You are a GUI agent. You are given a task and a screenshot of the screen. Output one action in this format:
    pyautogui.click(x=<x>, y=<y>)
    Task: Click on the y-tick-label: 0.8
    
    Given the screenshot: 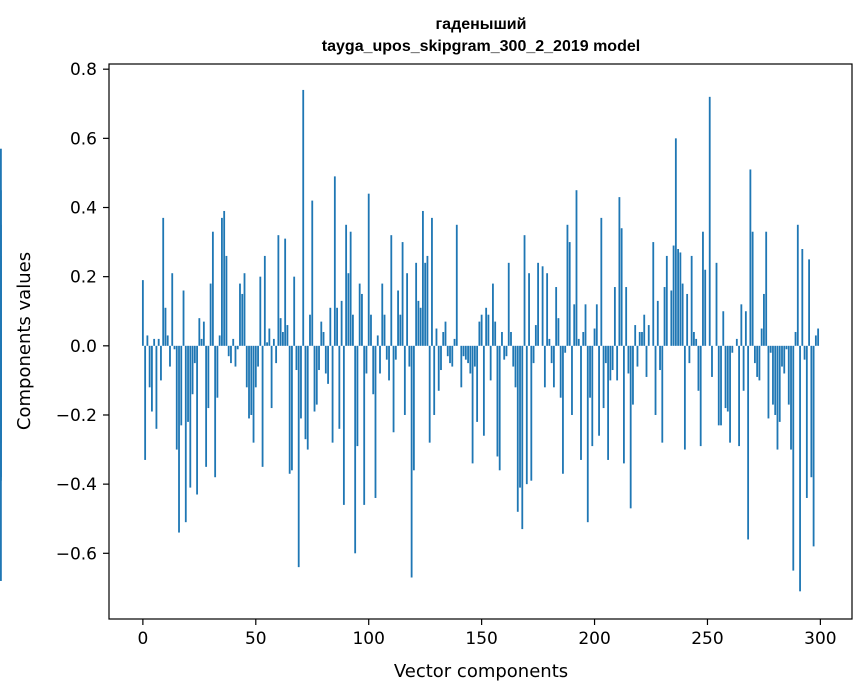 What is the action you would take?
    pyautogui.click(x=83, y=70)
    